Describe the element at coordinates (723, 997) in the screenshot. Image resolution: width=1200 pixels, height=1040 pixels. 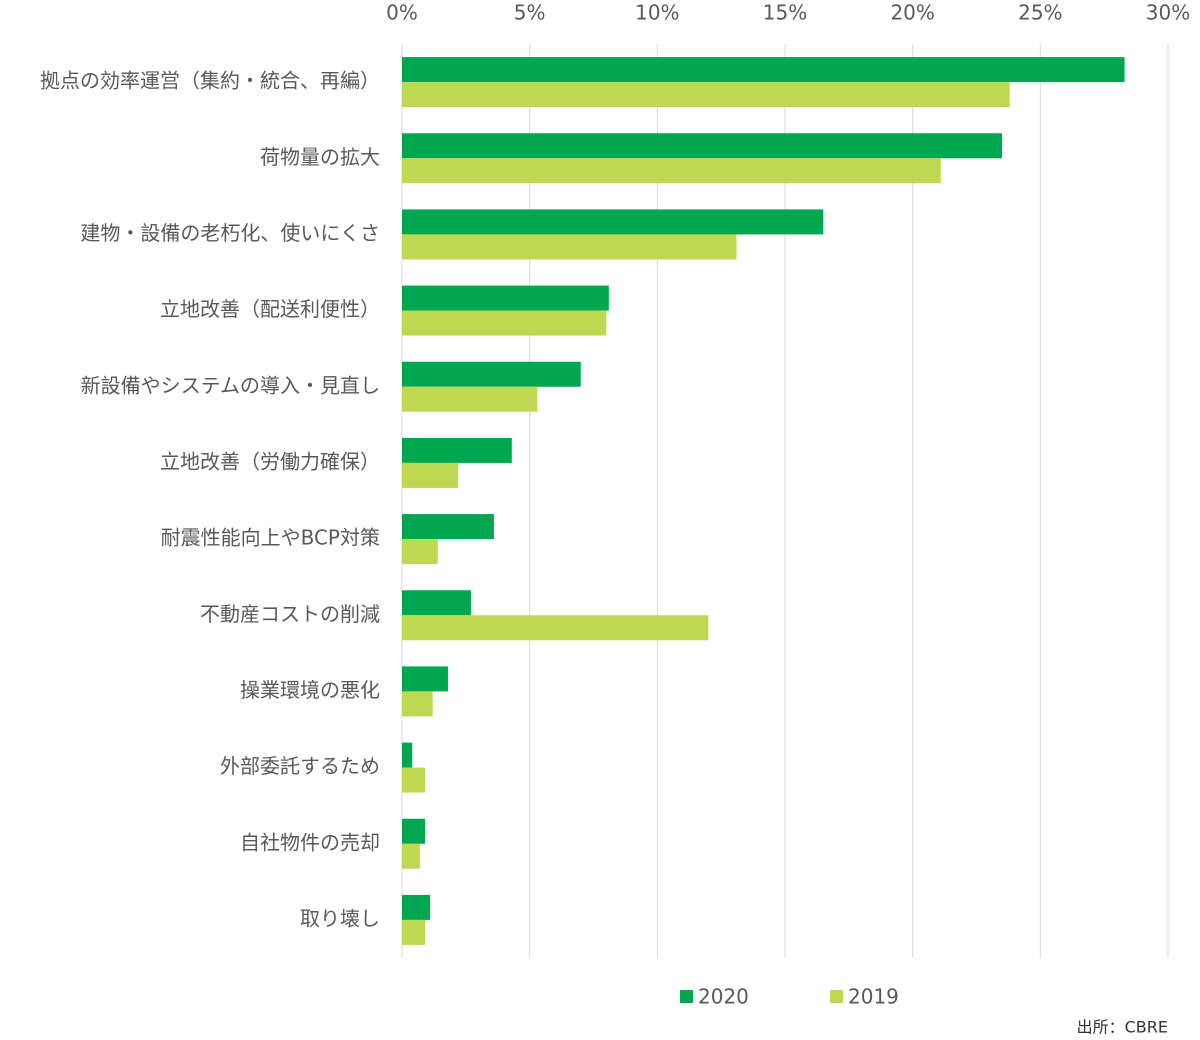
I see `legend-label: 2020` at that location.